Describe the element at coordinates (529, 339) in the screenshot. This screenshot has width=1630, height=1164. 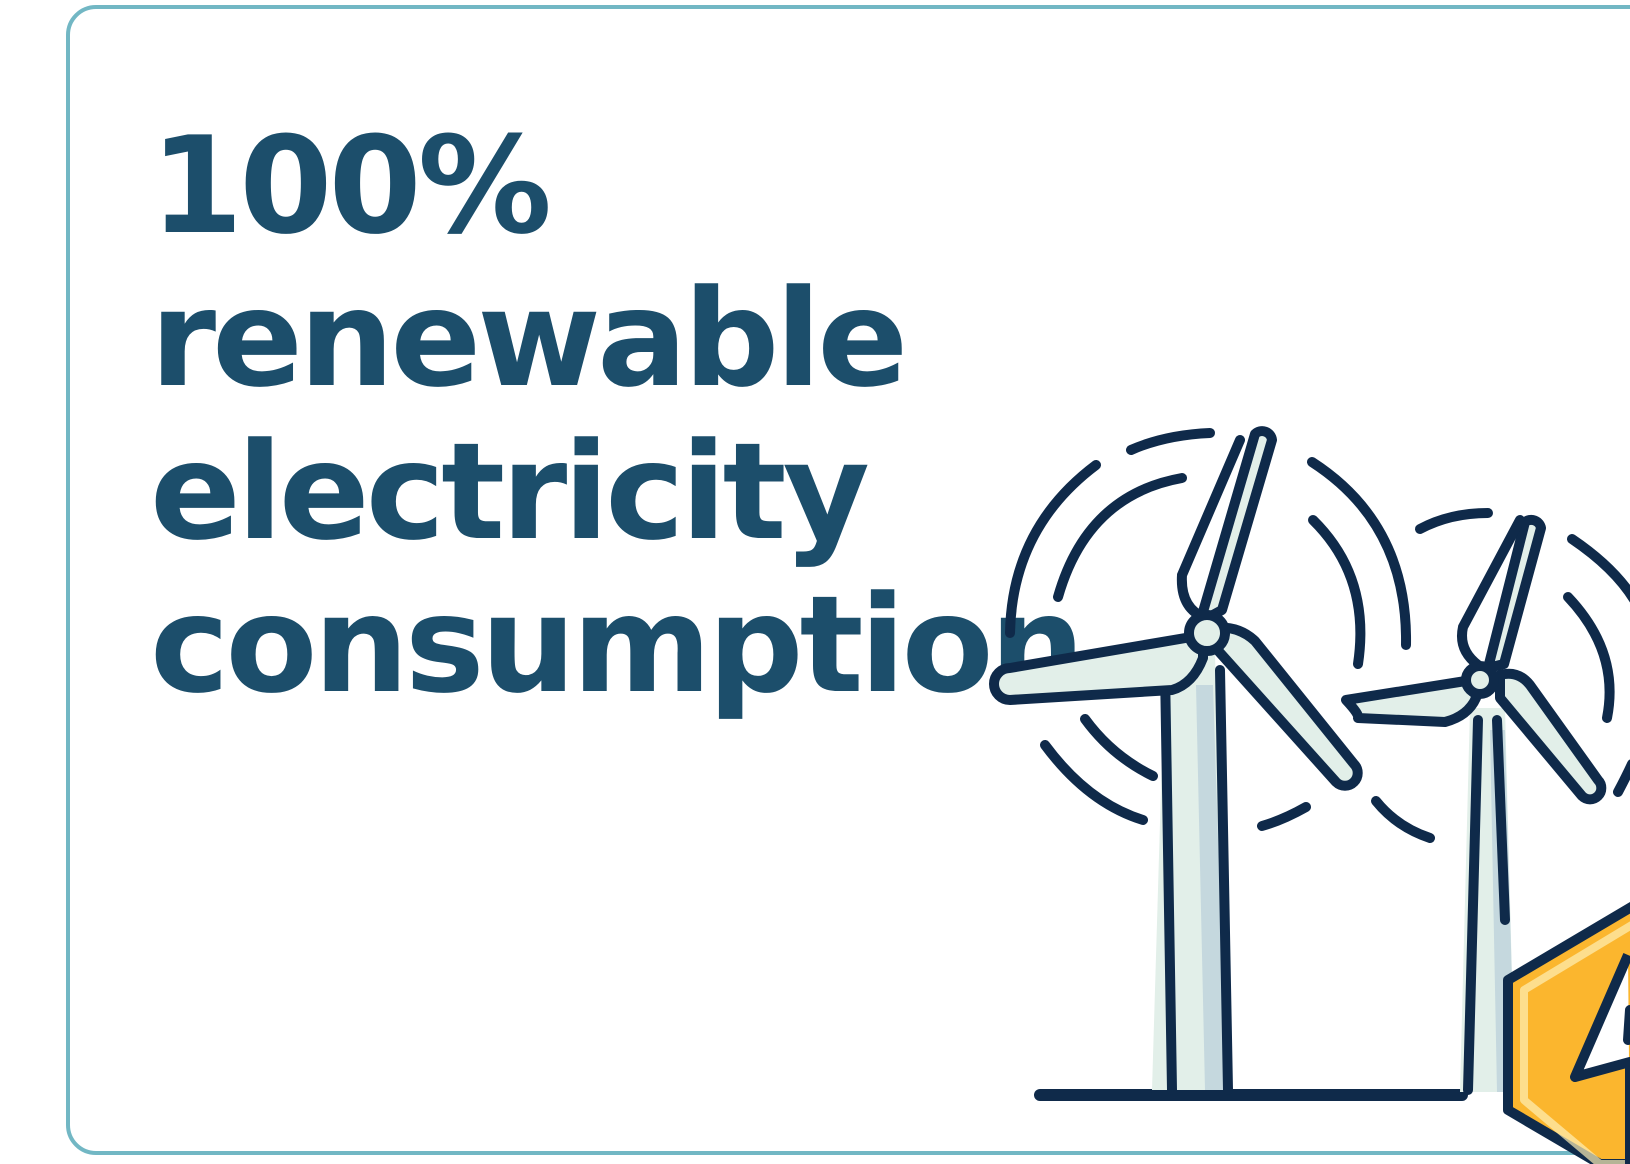
I see `headline-line-2: renewable` at that location.